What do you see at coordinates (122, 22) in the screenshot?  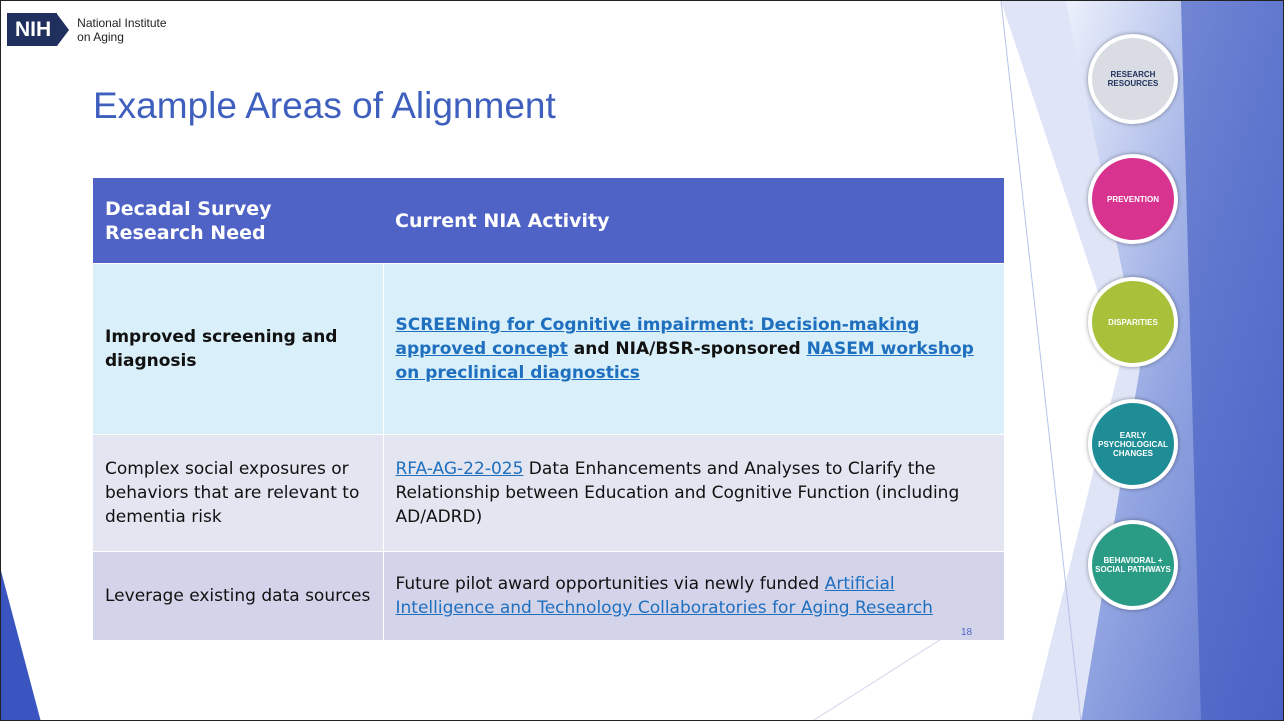 I see `org-line: National Institute` at bounding box center [122, 22].